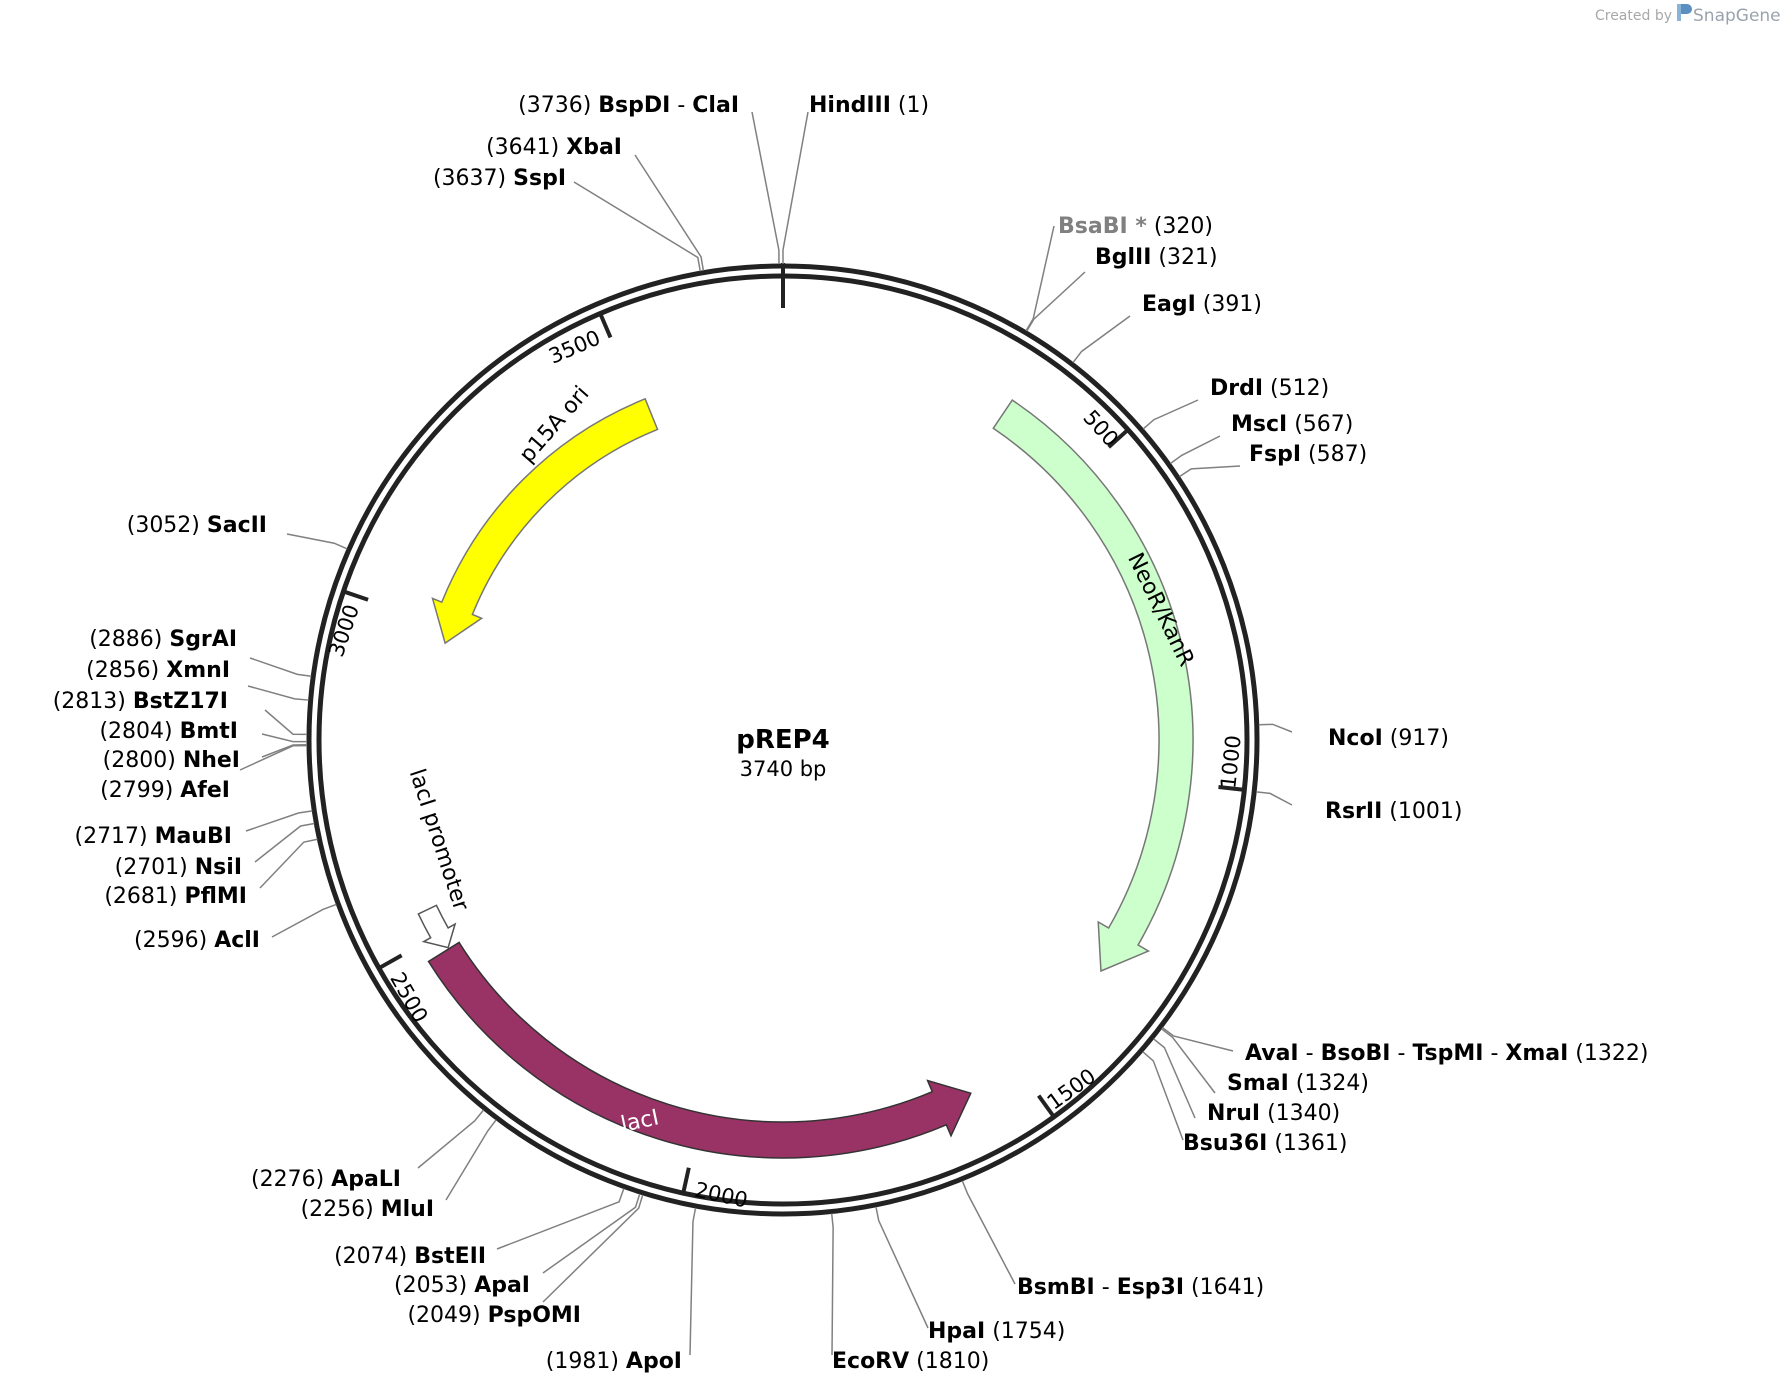  I want to click on site-bsteii: (2074) BstEII, so click(479, 1228).